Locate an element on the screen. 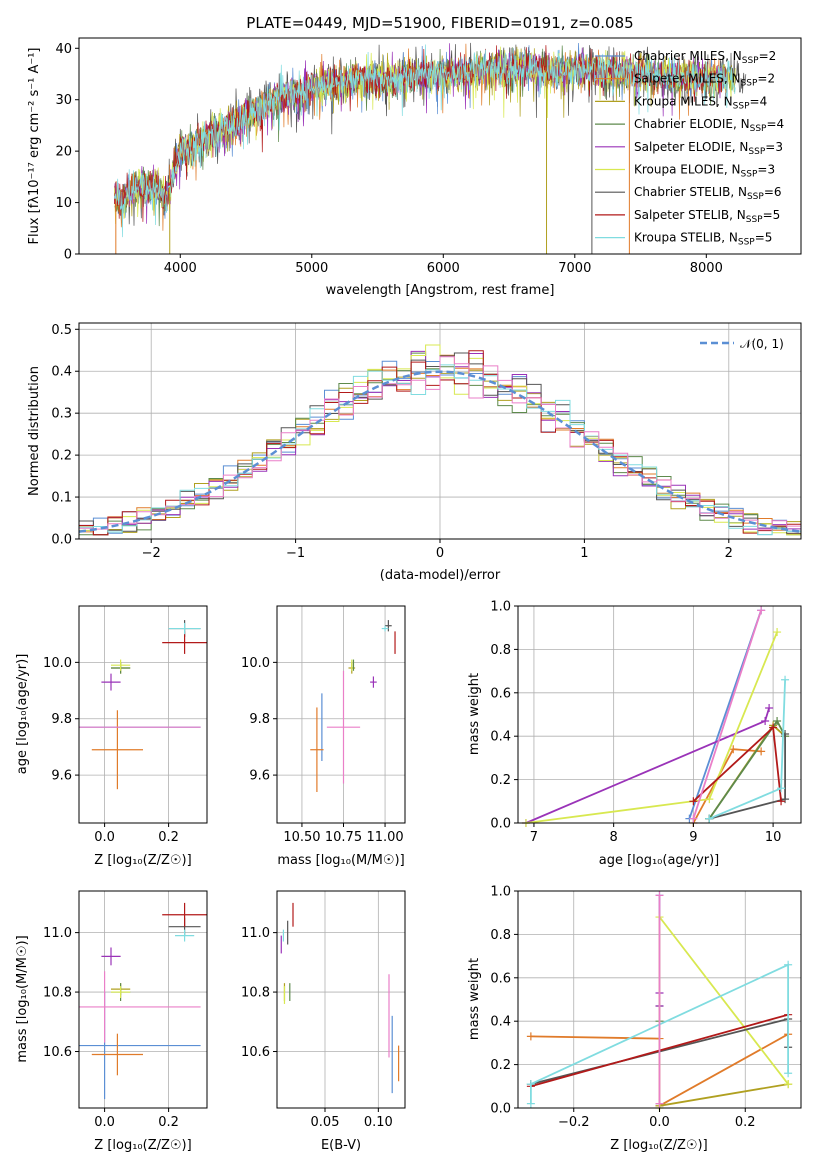 This screenshot has height=1170, width=819. histogram-series-step is located at coordinates (440, 443).